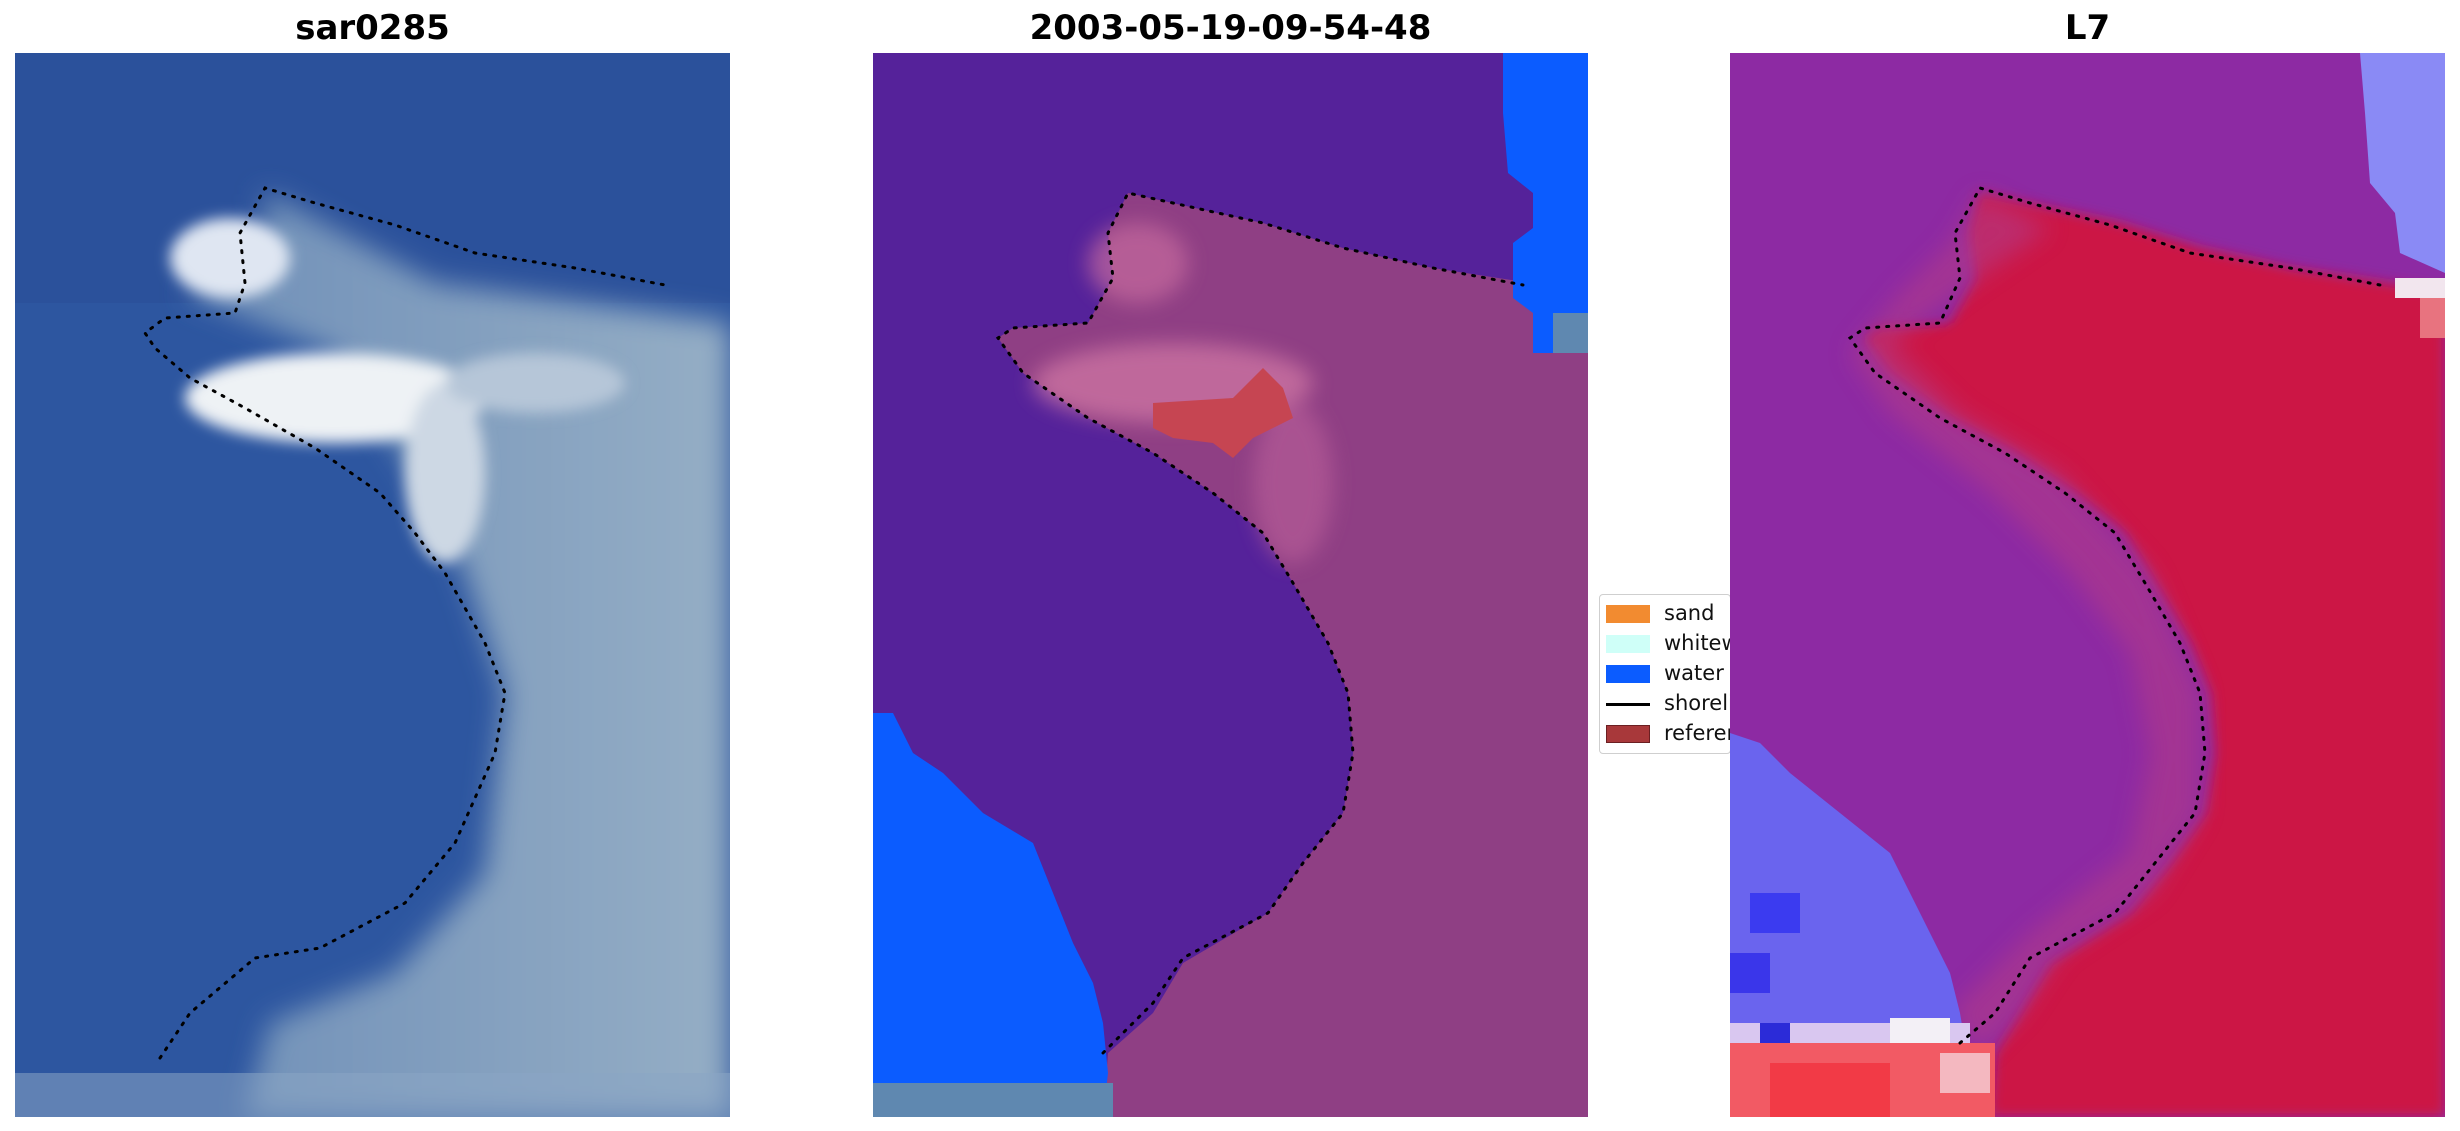 The width and height of the screenshot is (2460, 1131). What do you see at coordinates (372, 28) in the screenshot?
I see `panel-title-rgb: sar0285` at bounding box center [372, 28].